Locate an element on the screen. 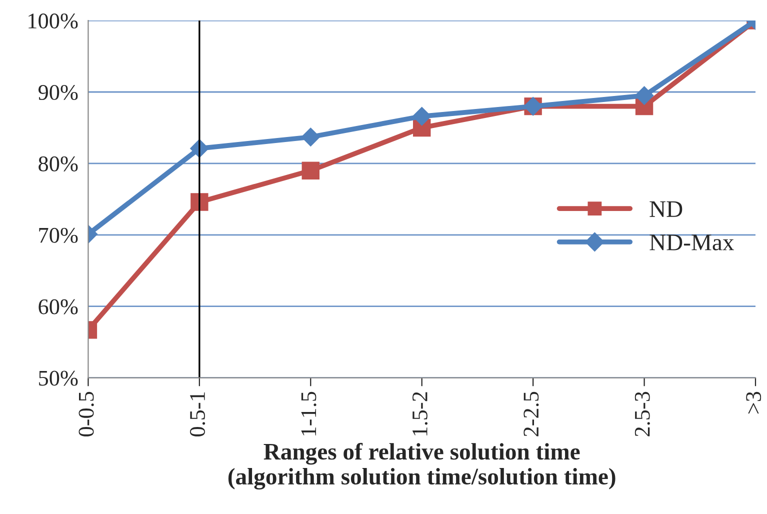 Image resolution: width=767 pixels, height=514 pixels. x-tick-label: 0.5-1 is located at coordinates (198, 414).